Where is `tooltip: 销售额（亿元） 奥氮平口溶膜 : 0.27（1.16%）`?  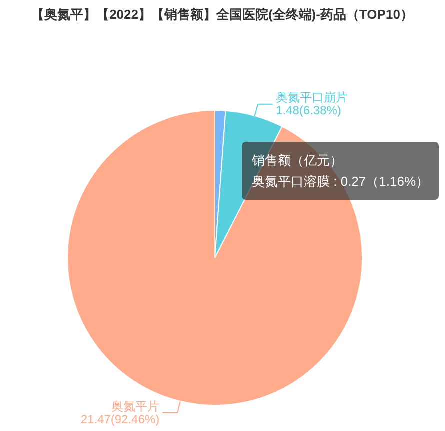
tooltip: 销售额（亿元） 奥氮平口溶膜 : 0.27（1.16%） is located at coordinates (340, 171).